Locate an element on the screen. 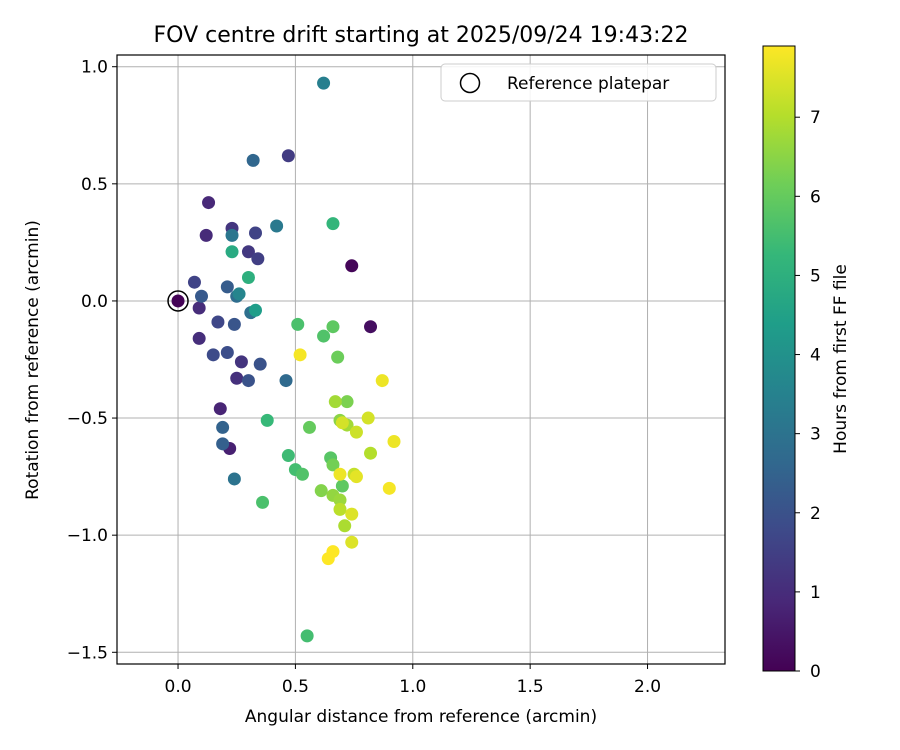  y-axis-label: Rotation from reference (arcmin) is located at coordinates (33, 360).